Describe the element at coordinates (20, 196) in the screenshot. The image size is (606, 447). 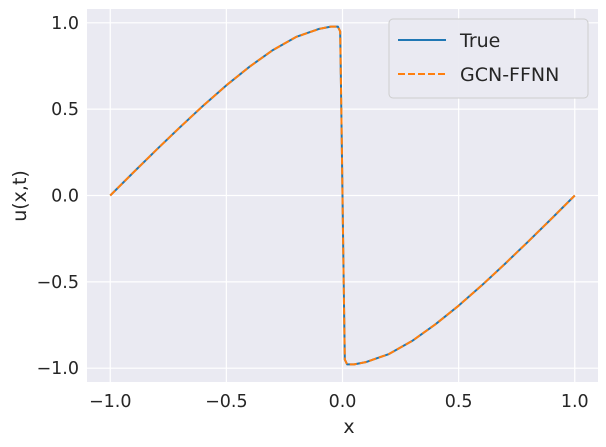
I see `y-axis-label: u(x,t)` at that location.